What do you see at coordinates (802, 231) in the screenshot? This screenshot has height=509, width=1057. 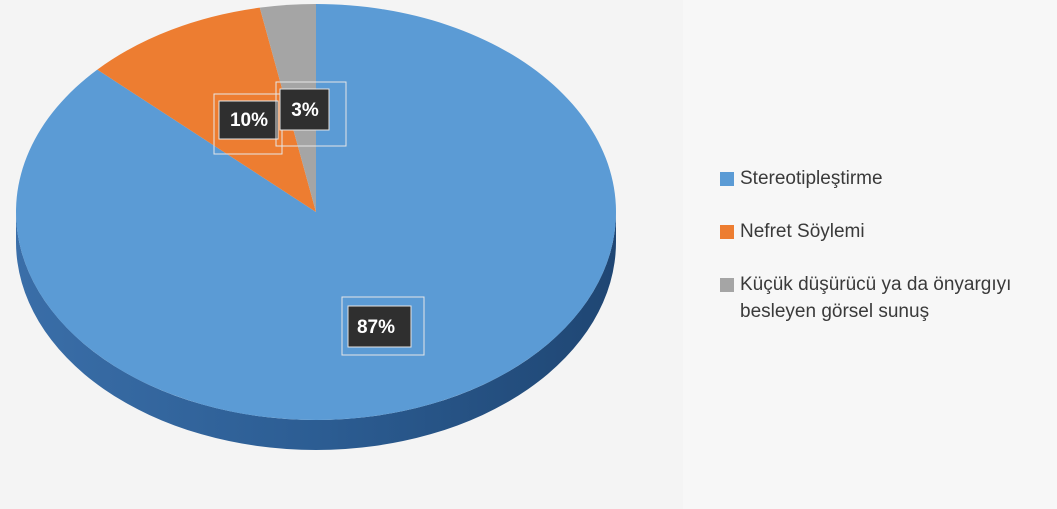 I see `legend-label: Nefret Söylemi` at bounding box center [802, 231].